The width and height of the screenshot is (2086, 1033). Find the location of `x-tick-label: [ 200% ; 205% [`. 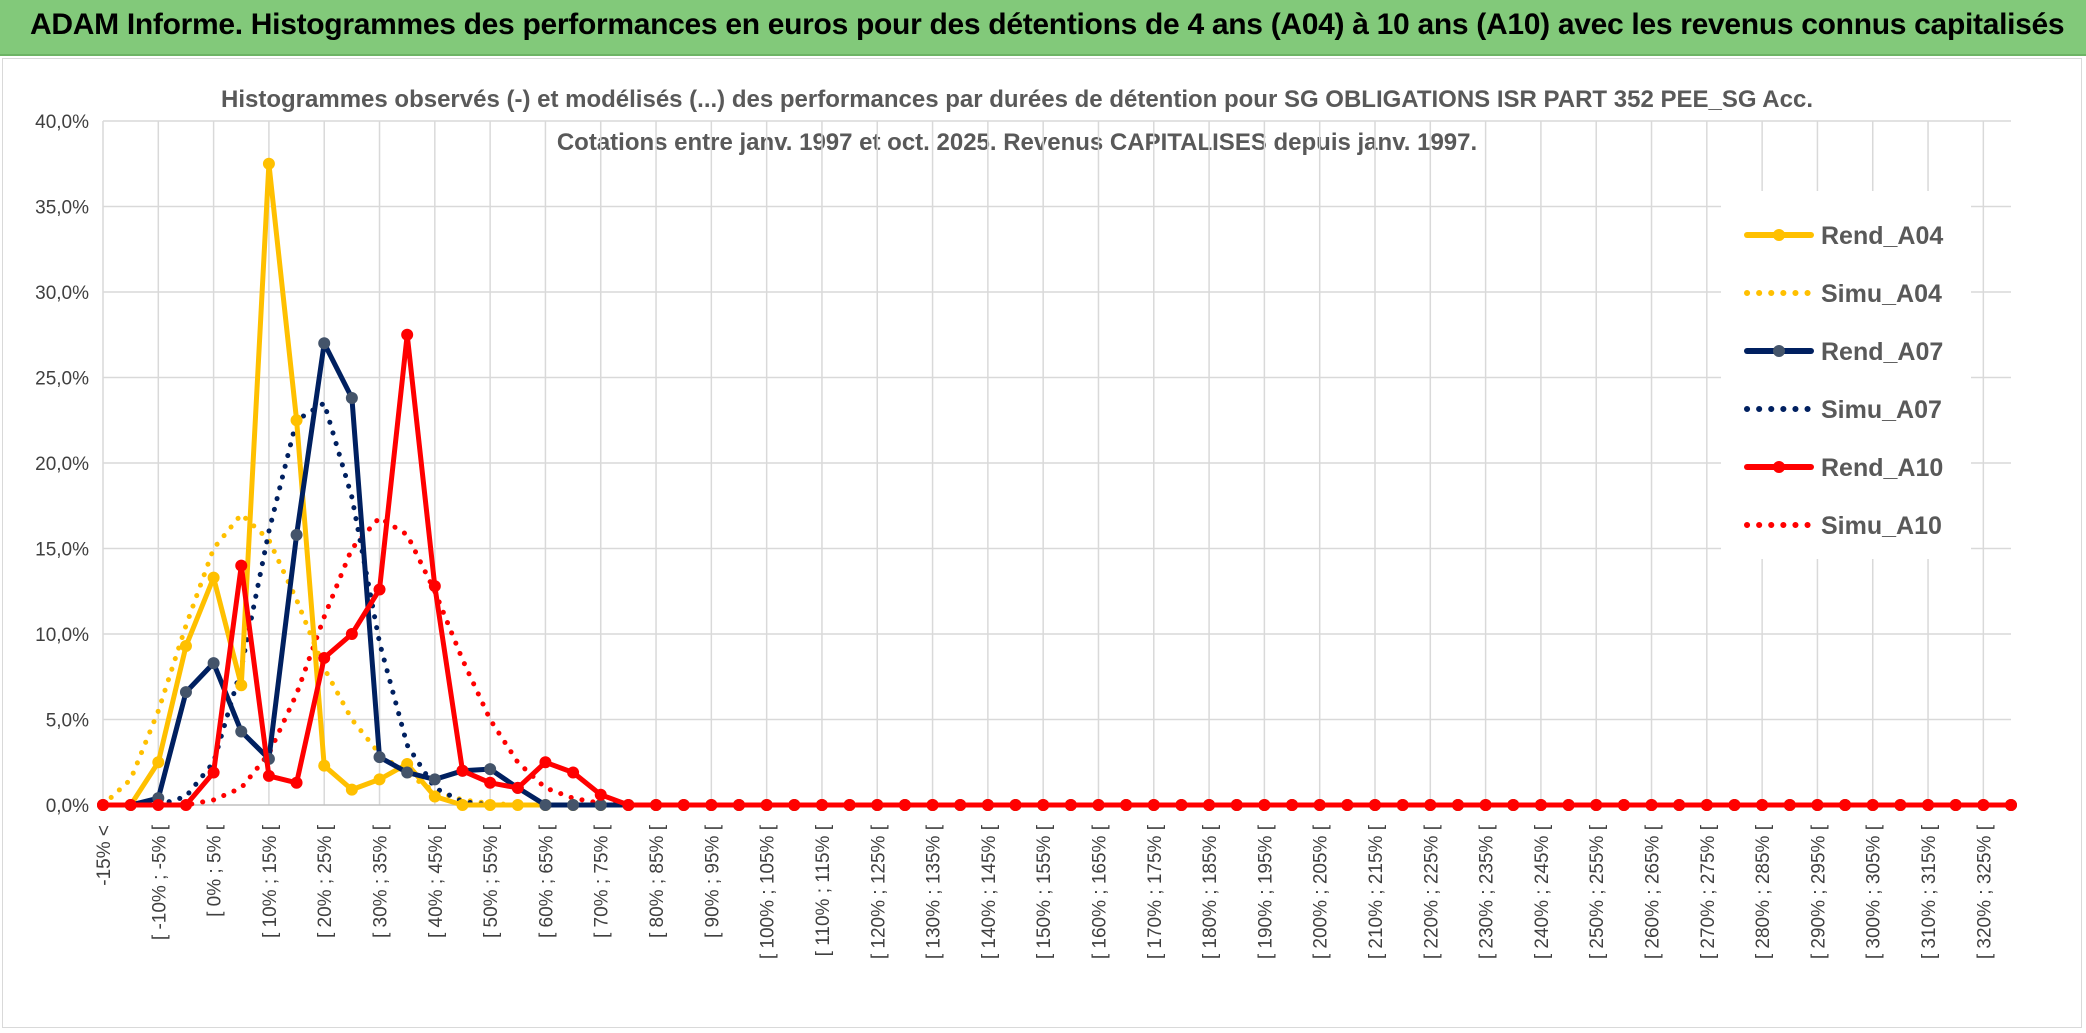

x-tick-label: [ 200% ; 205% [ is located at coordinates (1321, 891).